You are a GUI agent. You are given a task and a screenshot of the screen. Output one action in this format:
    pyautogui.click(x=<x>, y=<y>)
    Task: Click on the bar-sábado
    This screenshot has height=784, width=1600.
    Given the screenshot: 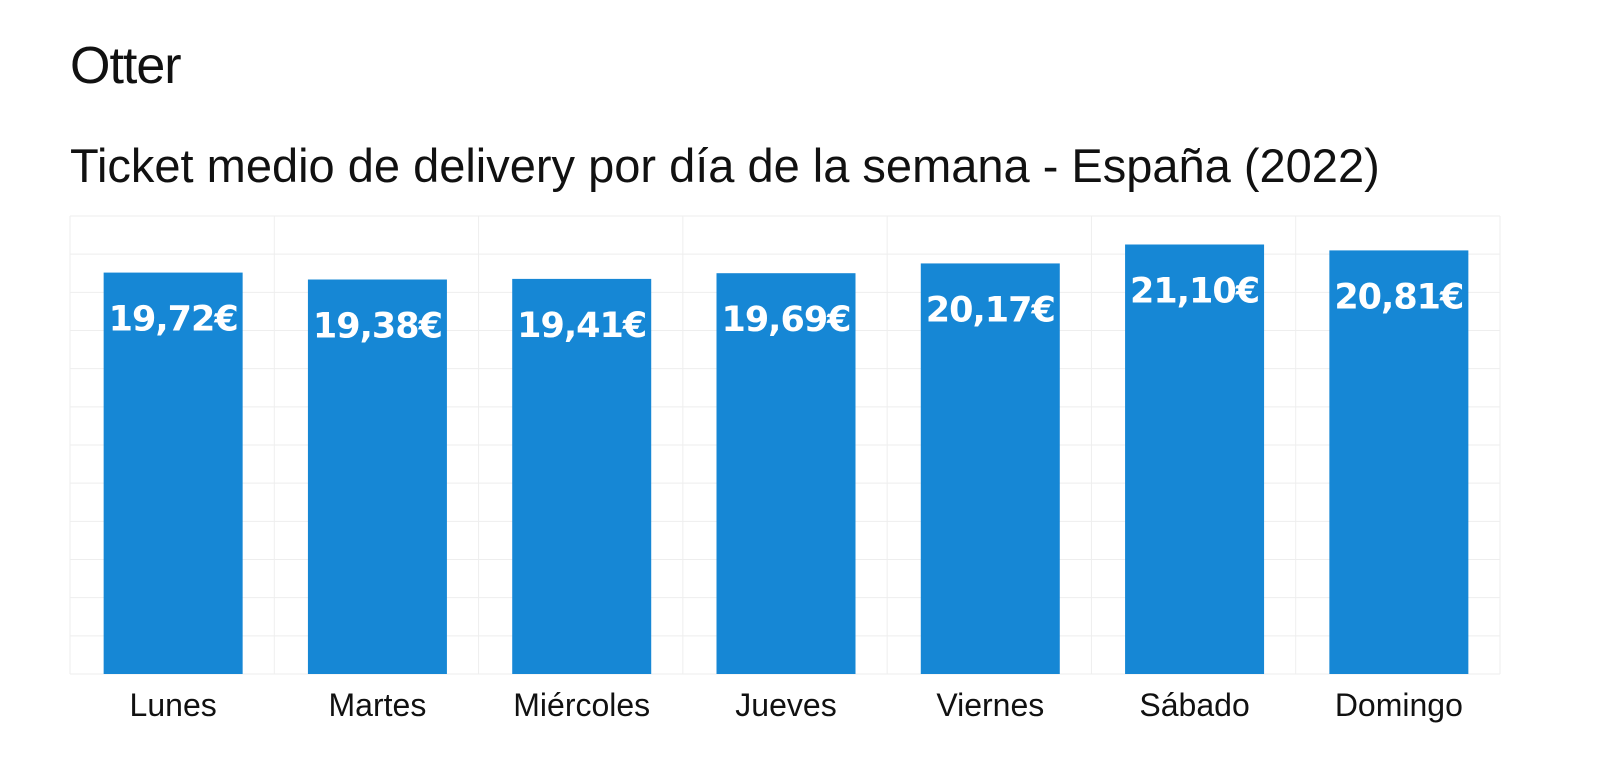 What is the action you would take?
    pyautogui.click(x=1195, y=459)
    